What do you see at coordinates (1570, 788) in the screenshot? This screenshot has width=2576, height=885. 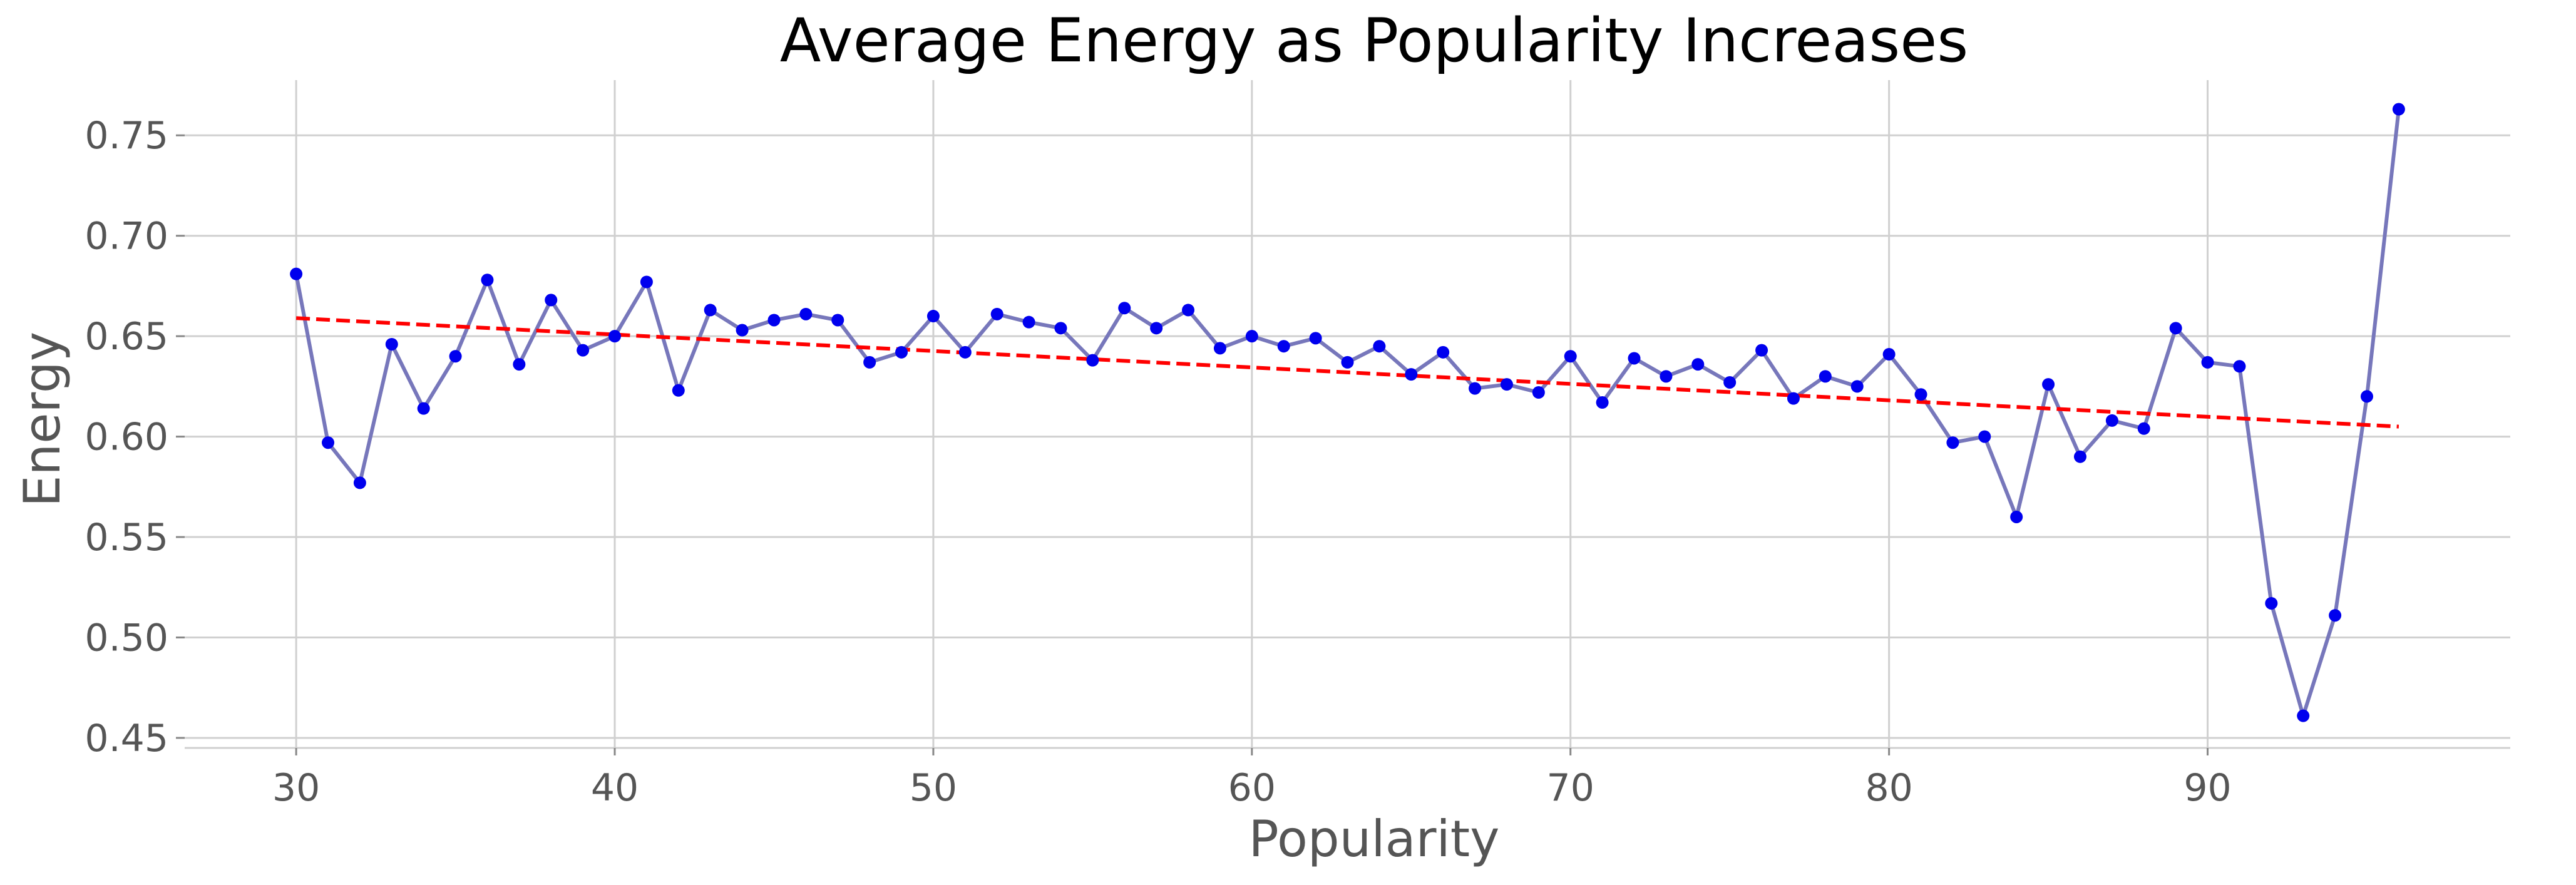 I see `x-tick-label: 70` at bounding box center [1570, 788].